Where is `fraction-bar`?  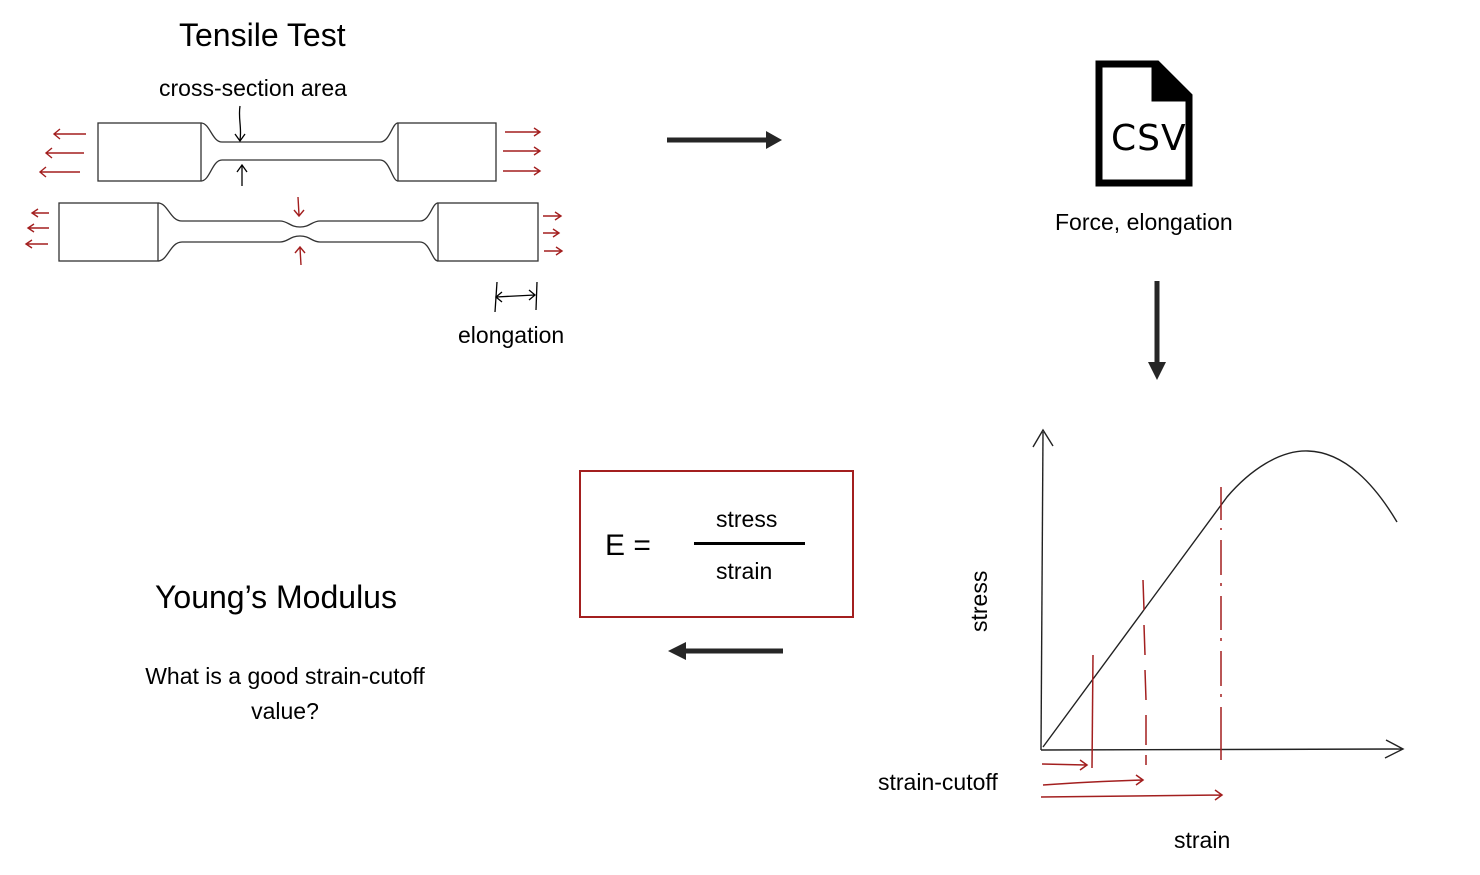
fraction-bar is located at coordinates (749, 543).